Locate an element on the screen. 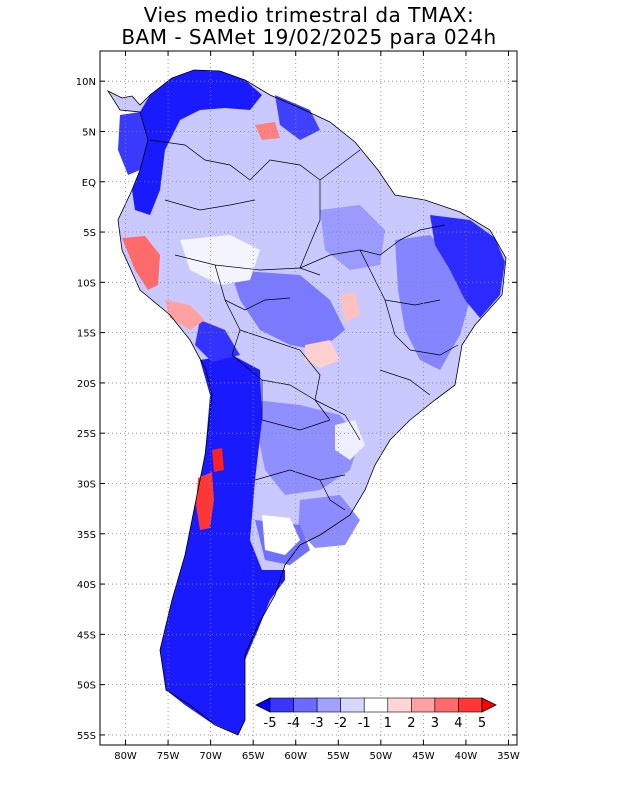 The height and width of the screenshot is (800, 618). lon-tick-label: 60W is located at coordinates (295, 756).